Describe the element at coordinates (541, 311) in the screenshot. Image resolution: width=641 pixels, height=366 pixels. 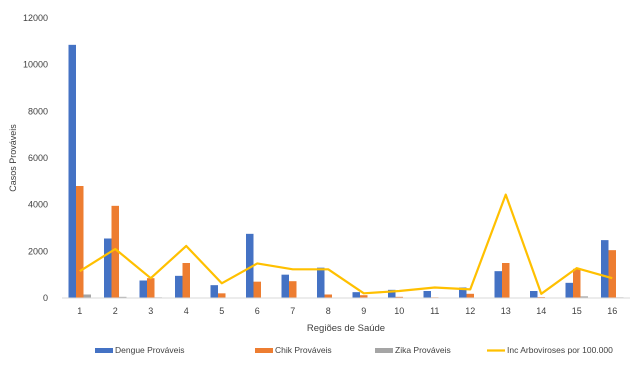
I see `x-tick-label: 14` at that location.